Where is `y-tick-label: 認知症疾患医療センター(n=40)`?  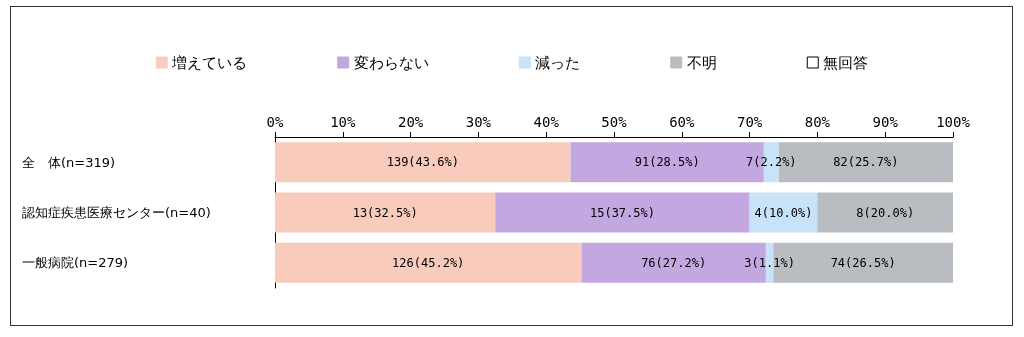
y-tick-label: 認知症疾患医療センター(n=40) is located at coordinates (116, 212).